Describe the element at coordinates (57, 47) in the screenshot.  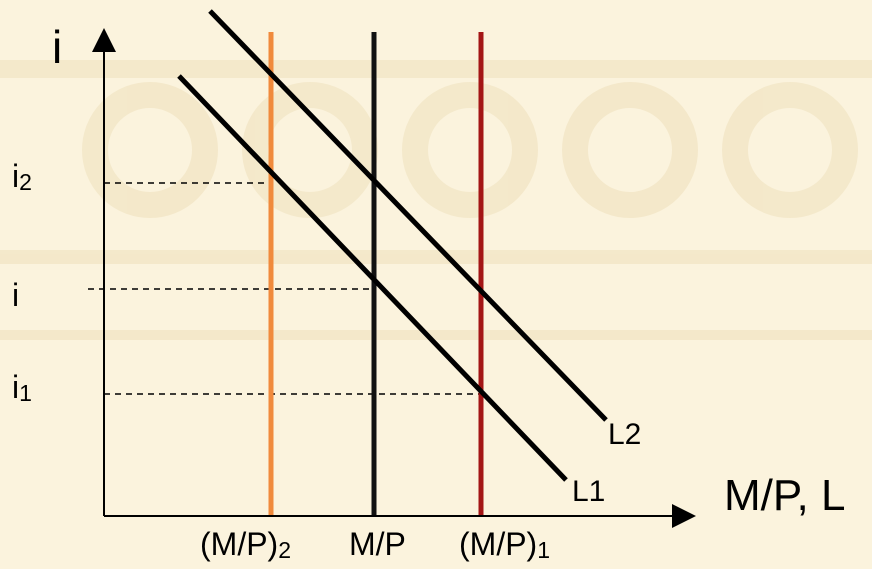
I see `y-axis-title: i` at that location.